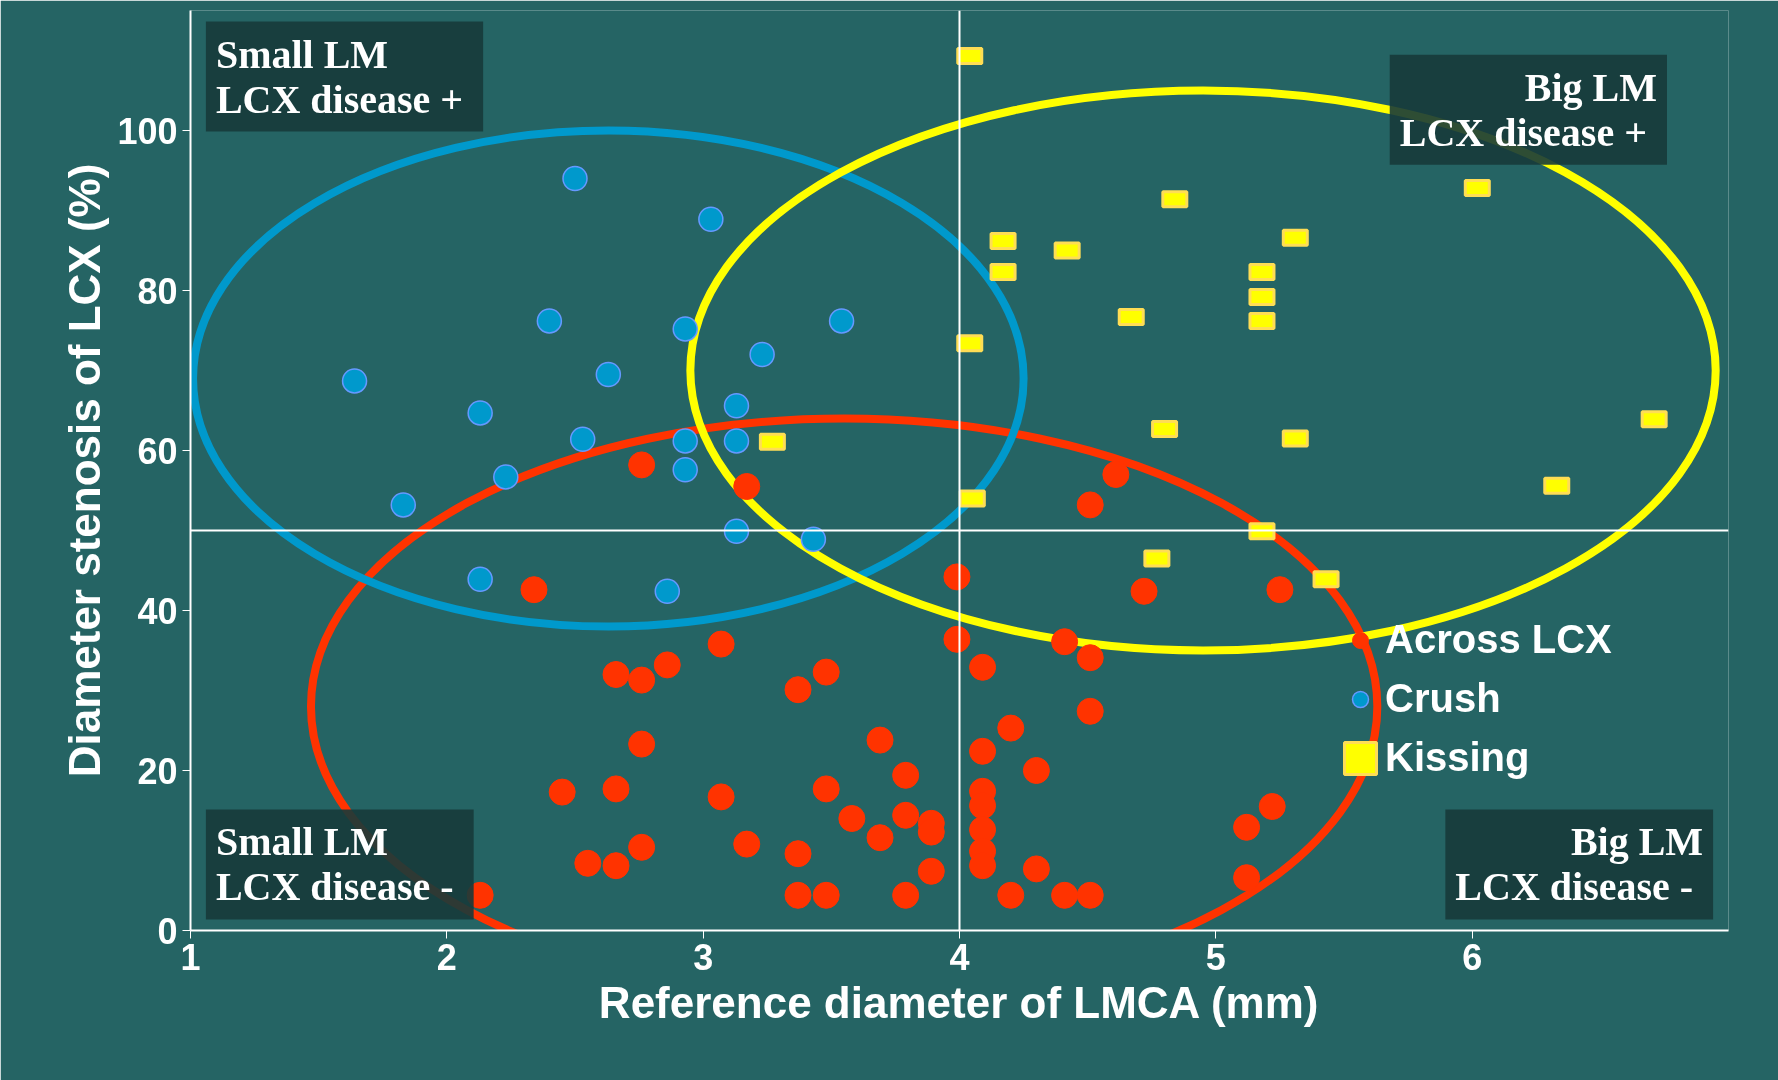 This screenshot has height=1080, width=1778. Describe the element at coordinates (334, 864) in the screenshot. I see `annotation: Small LM LCX disease -` at that location.